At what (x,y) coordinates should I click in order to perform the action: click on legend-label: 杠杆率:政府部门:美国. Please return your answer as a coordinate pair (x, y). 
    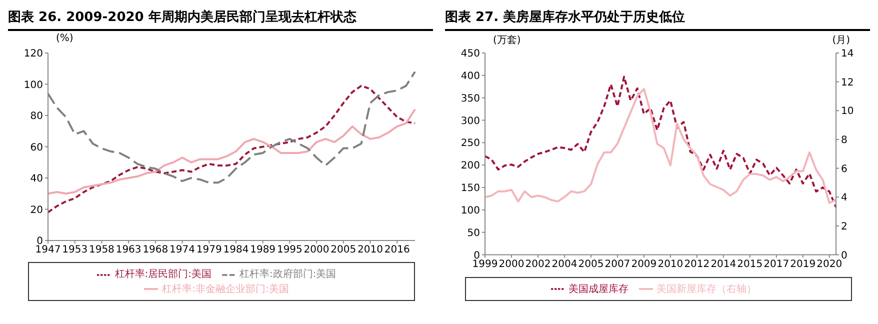
    Looking at the image, I should click on (288, 274).